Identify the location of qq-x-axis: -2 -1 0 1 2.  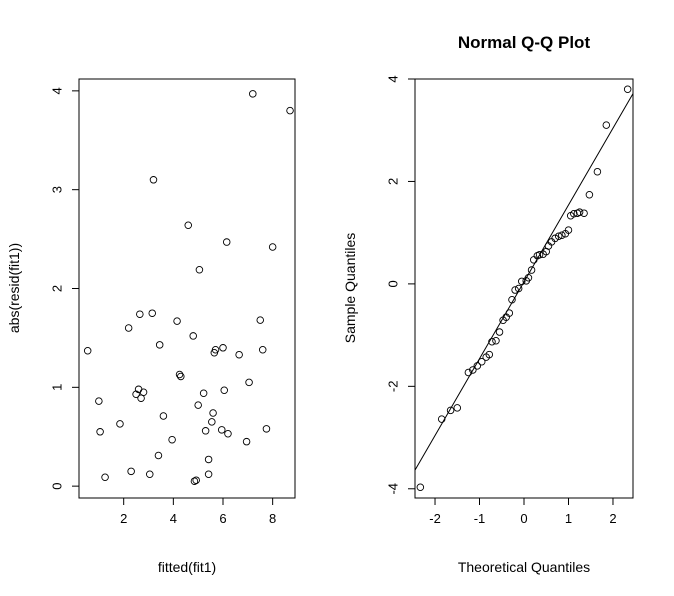
(523, 512).